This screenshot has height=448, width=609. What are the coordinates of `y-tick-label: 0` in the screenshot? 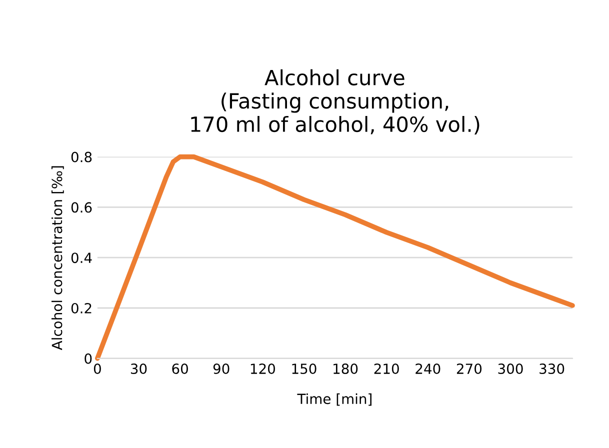 It's located at (88, 358).